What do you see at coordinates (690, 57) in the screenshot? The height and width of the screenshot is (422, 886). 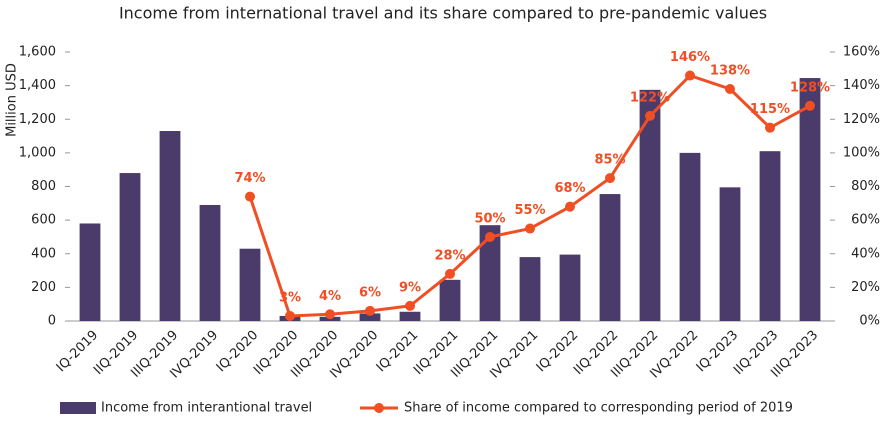 I see `data-label: 146%` at bounding box center [690, 57].